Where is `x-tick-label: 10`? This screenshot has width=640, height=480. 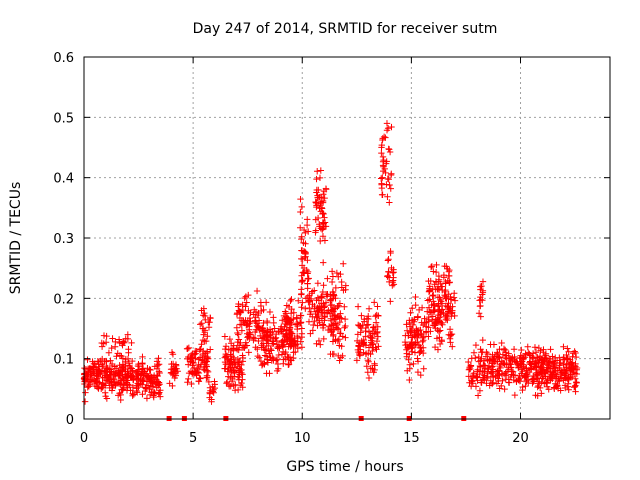
x-tick-label: 10 is located at coordinates (302, 438).